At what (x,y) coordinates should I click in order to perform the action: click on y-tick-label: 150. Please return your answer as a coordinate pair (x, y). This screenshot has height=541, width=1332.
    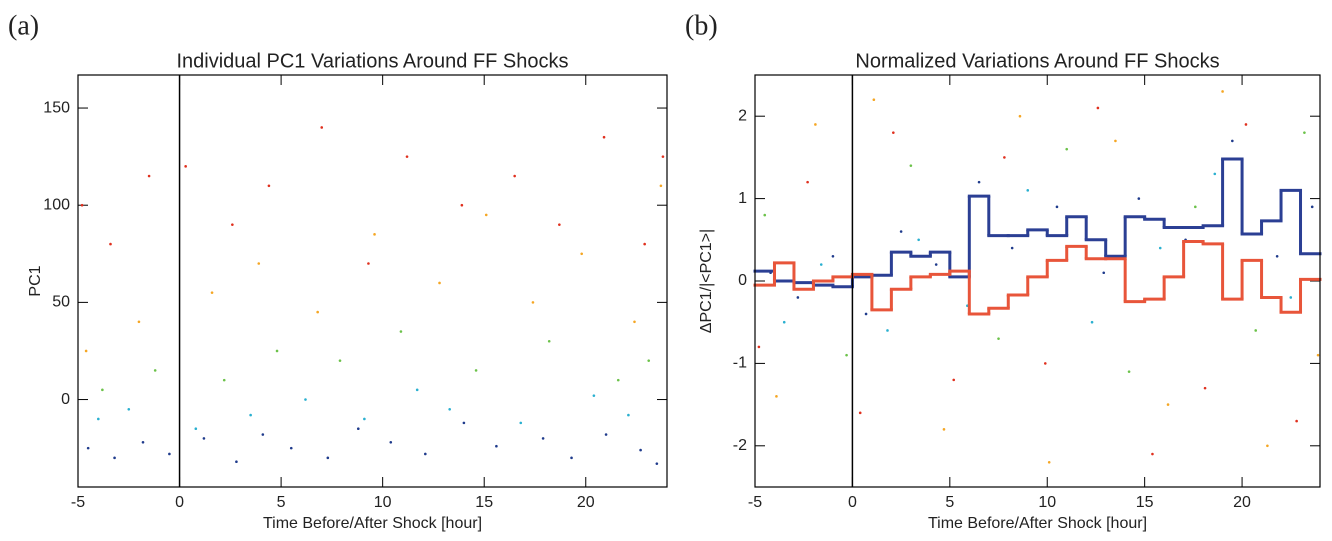
    Looking at the image, I should click on (56, 107).